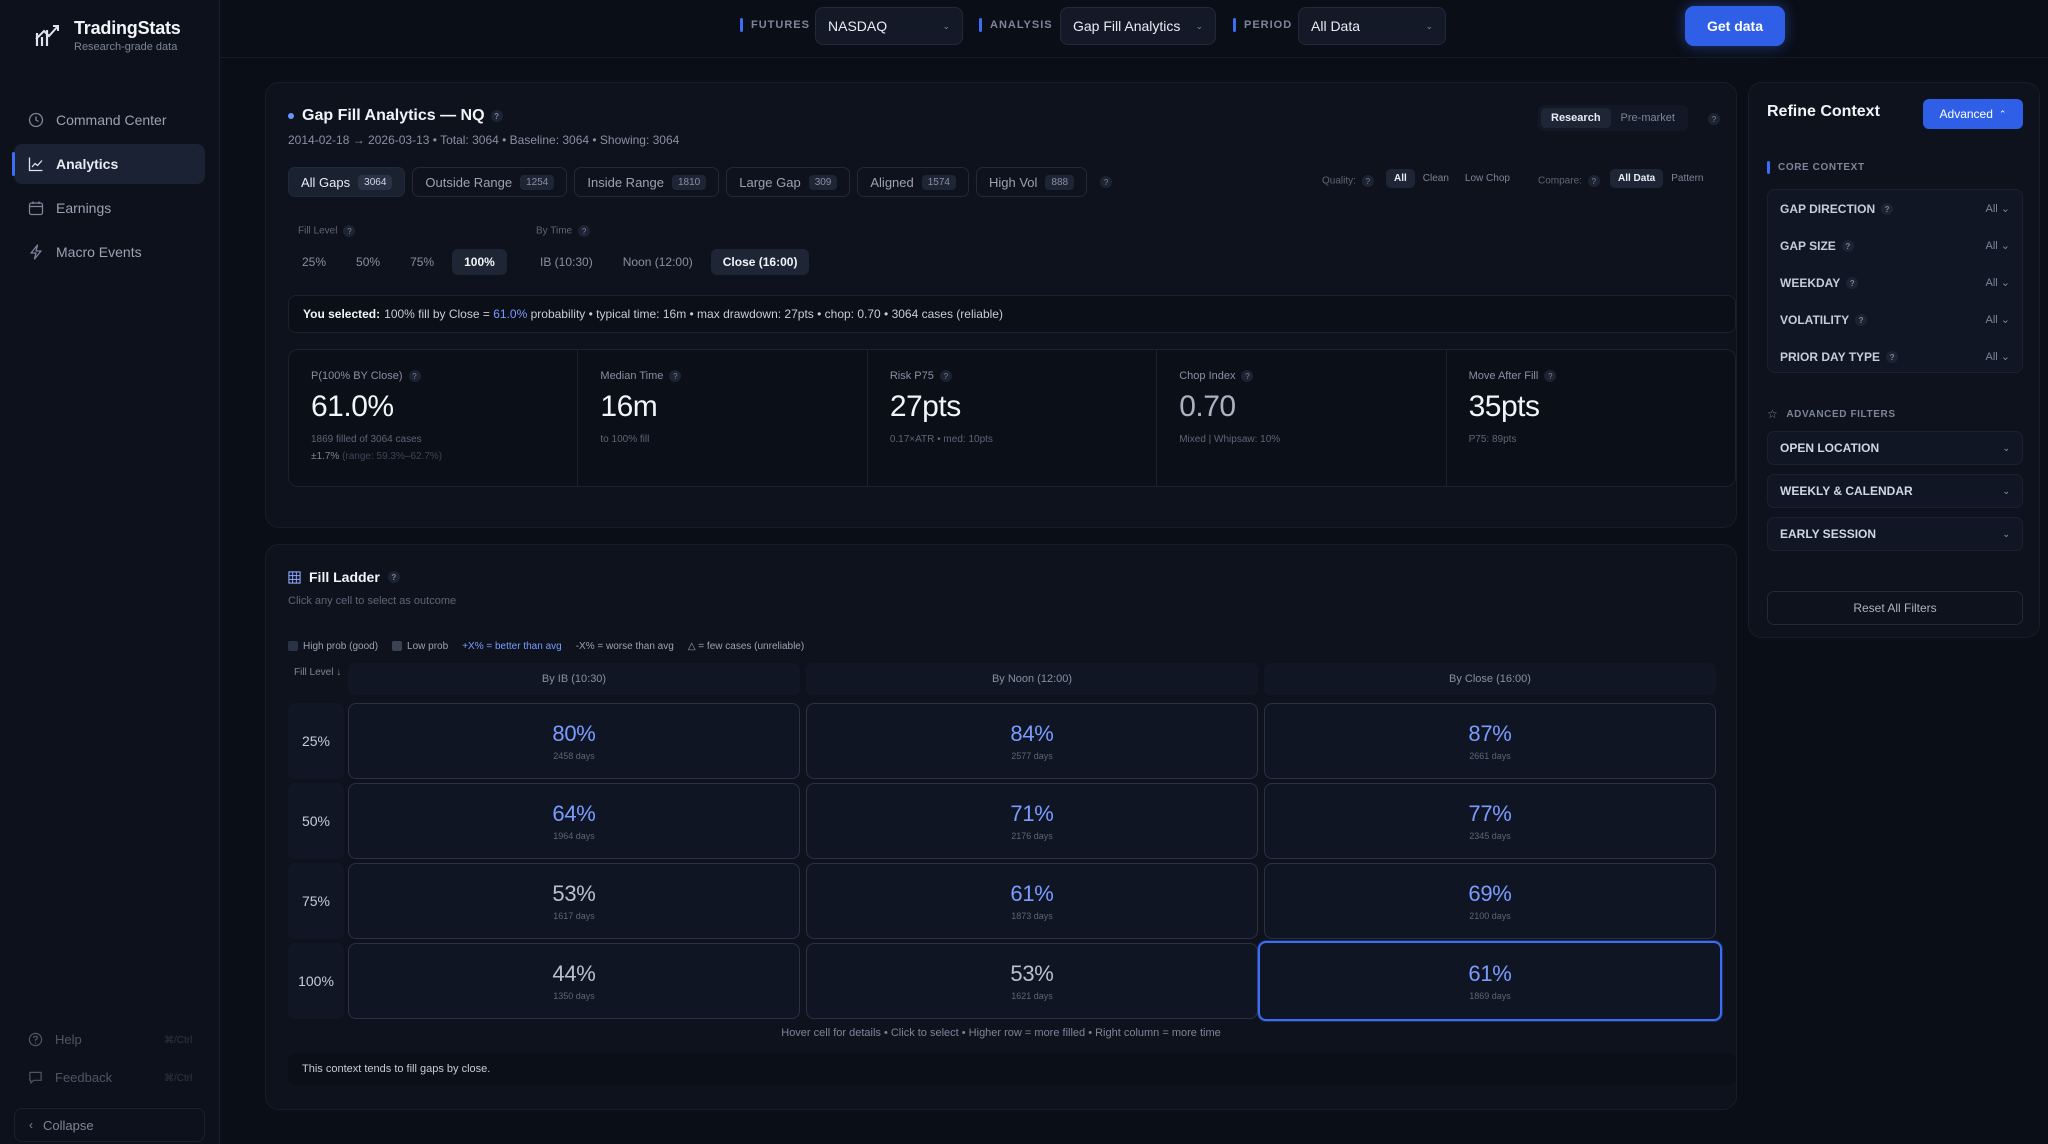  Describe the element at coordinates (106, 35) in the screenshot. I see `app-logo: TradingStats Research-grade data` at that location.